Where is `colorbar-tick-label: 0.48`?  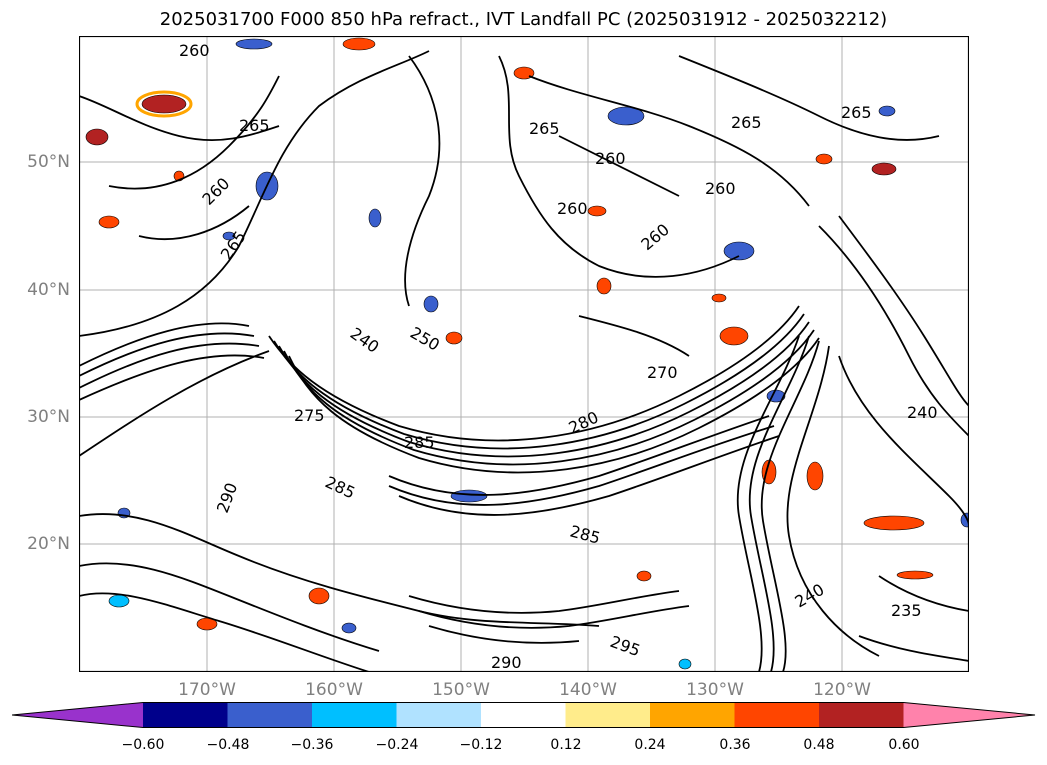 colorbar-tick-label: 0.48 is located at coordinates (819, 745).